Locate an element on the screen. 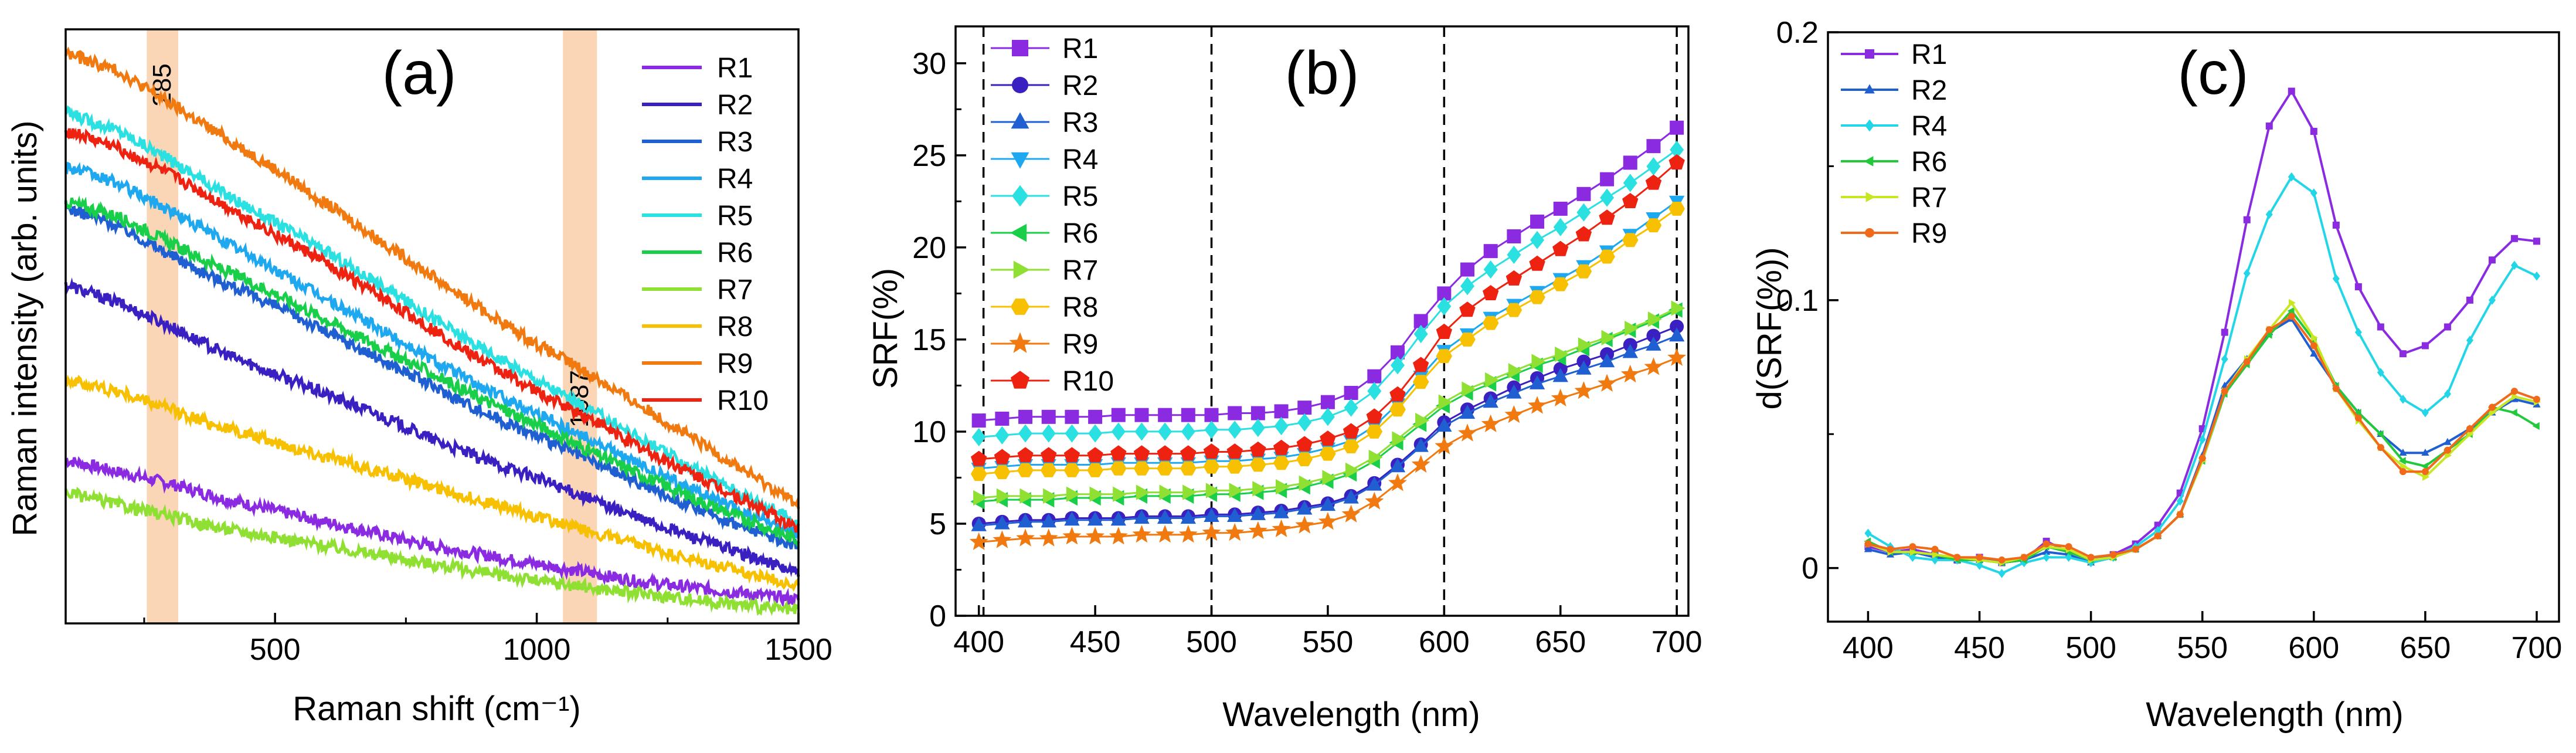 The image size is (2576, 753). x-tick-label: 400 is located at coordinates (1869, 648).